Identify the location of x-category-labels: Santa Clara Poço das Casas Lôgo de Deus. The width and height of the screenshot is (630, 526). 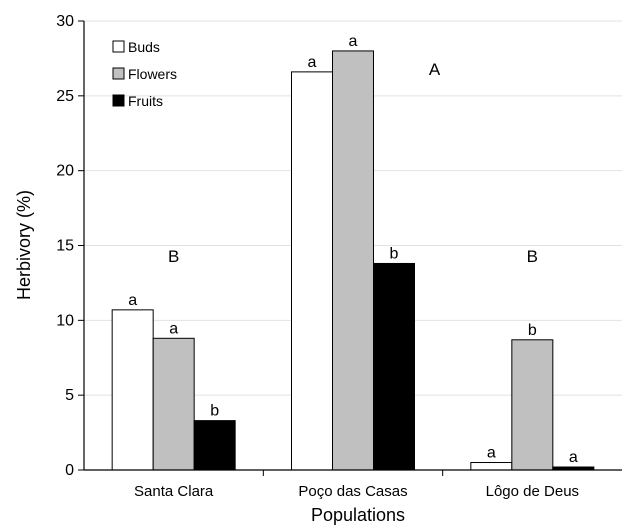
(356, 491).